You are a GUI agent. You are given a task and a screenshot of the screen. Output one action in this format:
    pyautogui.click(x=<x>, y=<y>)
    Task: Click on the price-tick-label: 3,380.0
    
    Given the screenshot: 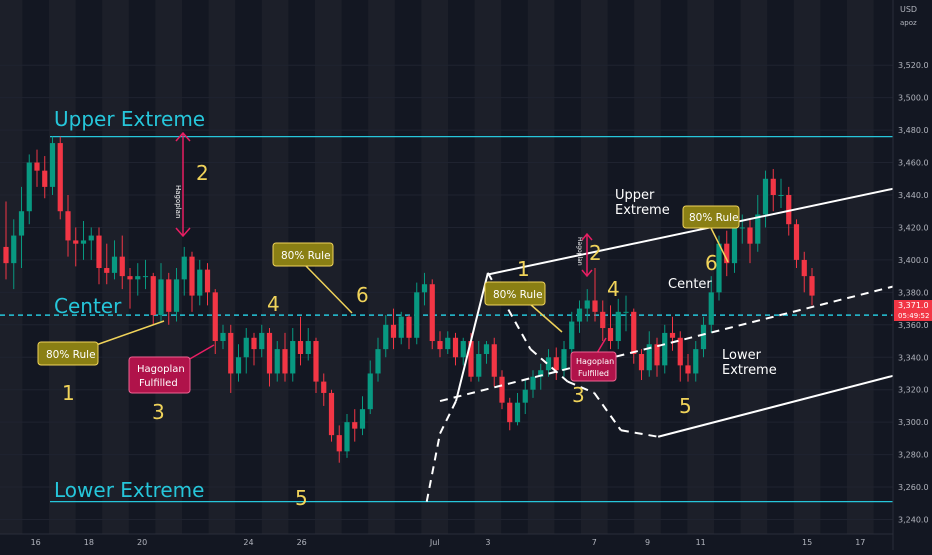 What is the action you would take?
    pyautogui.click(x=913, y=292)
    